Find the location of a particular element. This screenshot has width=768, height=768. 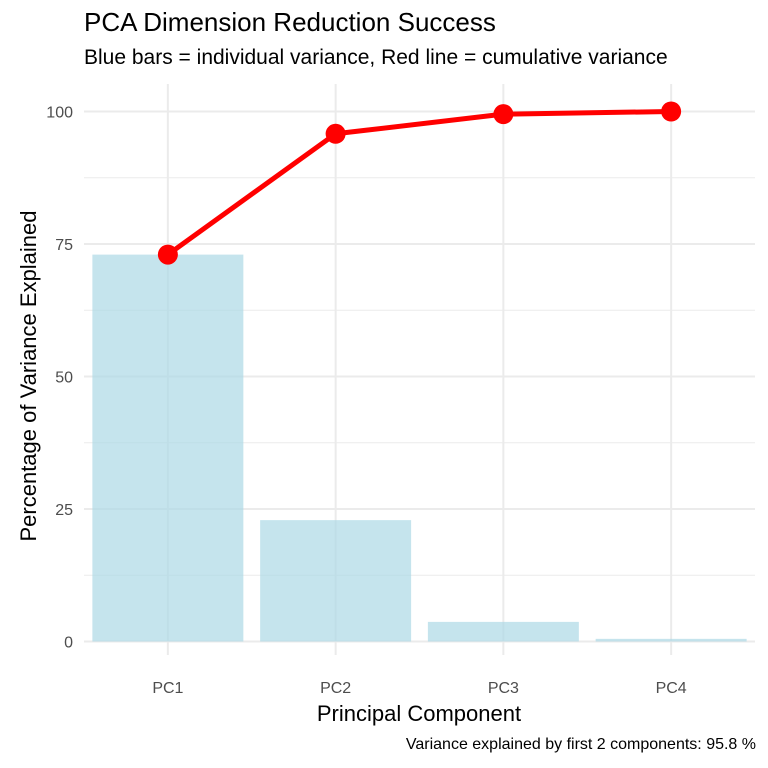

cumulative-point-pc1 is located at coordinates (167, 254).